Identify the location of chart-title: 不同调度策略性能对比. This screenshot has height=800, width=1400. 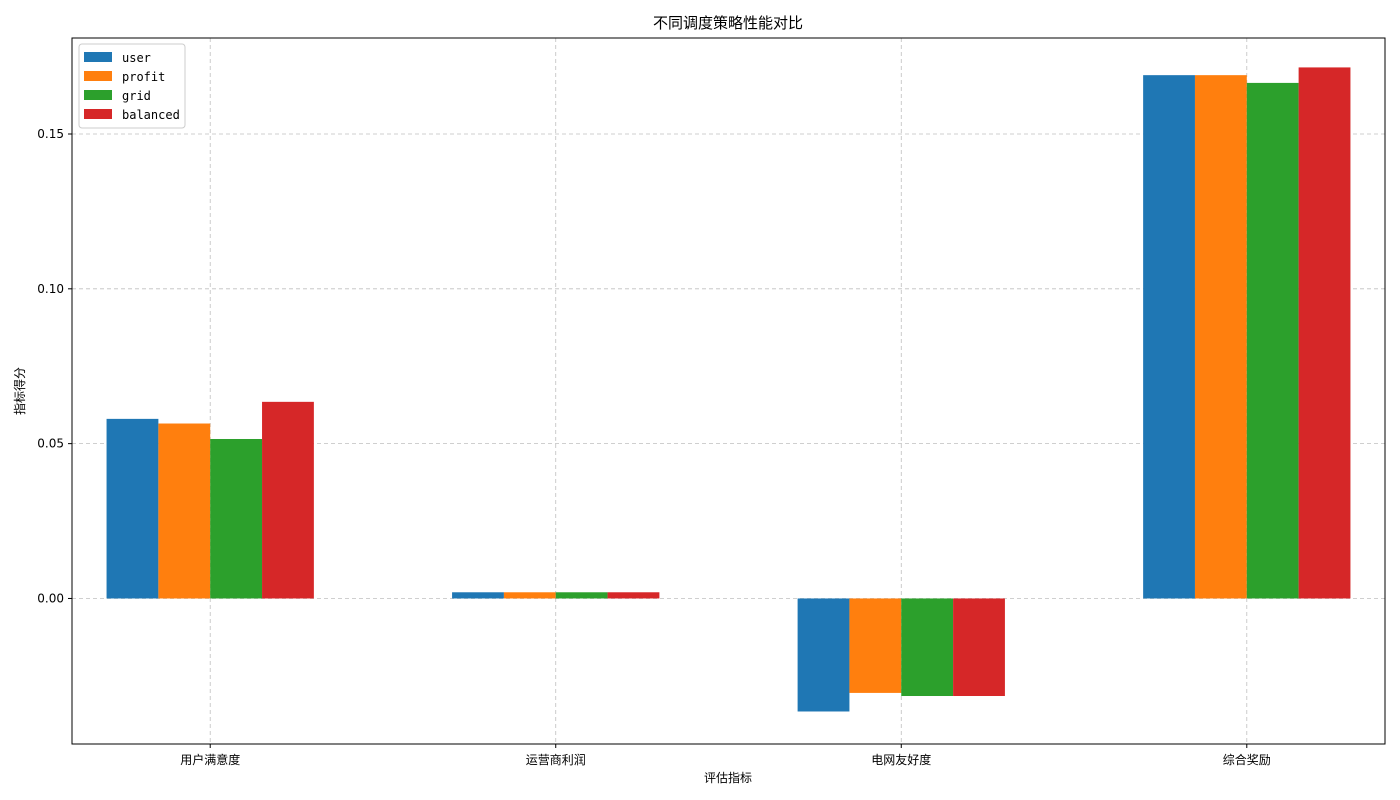
(728, 23).